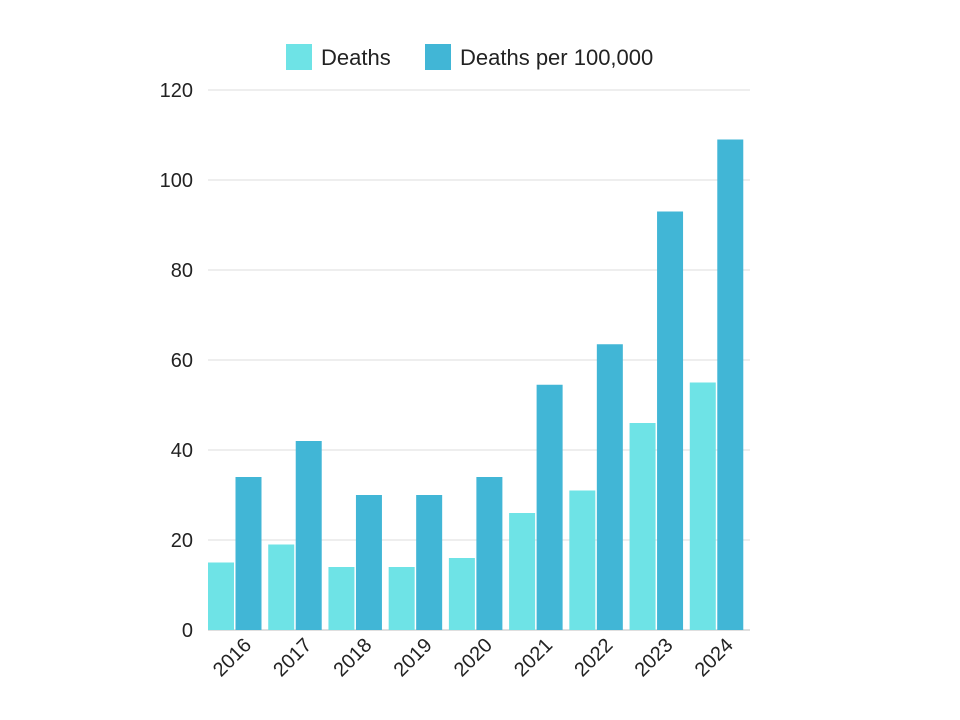  What do you see at coordinates (182, 361) in the screenshot?
I see `y-tick-label: 60` at bounding box center [182, 361].